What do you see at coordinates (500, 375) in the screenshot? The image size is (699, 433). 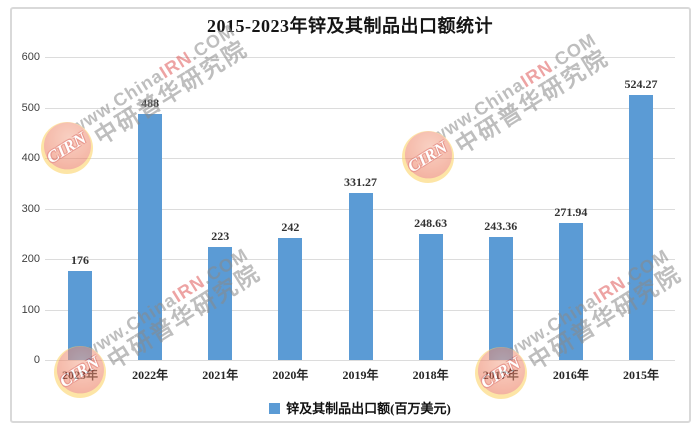 I see `x-axis-label: 2017年` at bounding box center [500, 375].